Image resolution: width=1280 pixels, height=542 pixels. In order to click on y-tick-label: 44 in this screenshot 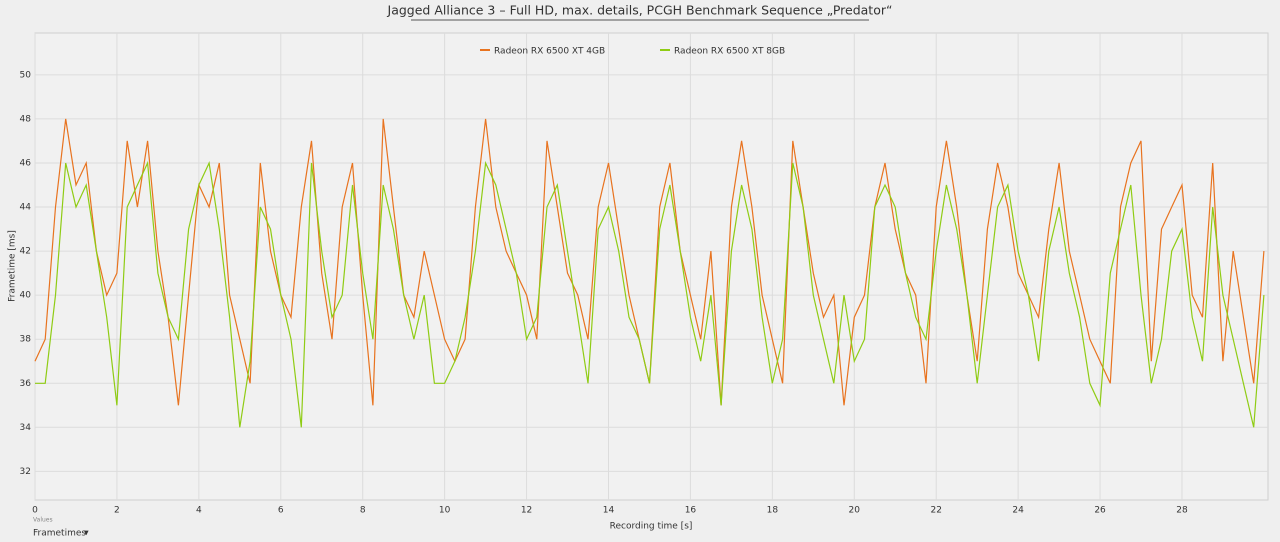, I will do `click(26, 208)`.